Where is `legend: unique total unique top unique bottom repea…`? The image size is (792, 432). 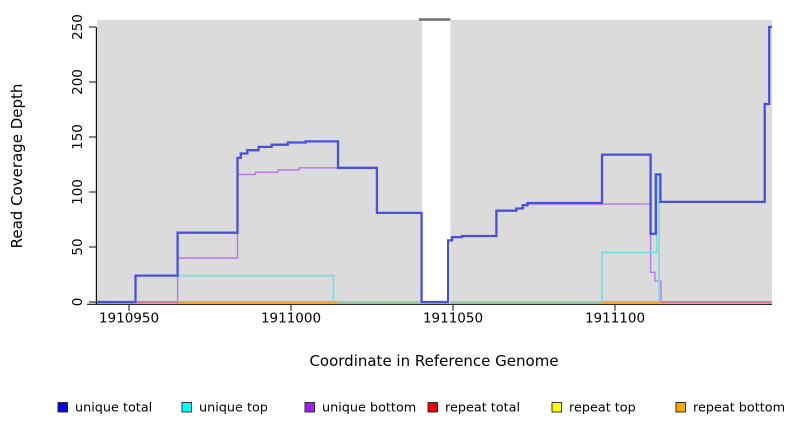
legend: unique total unique top unique bottom repea… is located at coordinates (421, 408).